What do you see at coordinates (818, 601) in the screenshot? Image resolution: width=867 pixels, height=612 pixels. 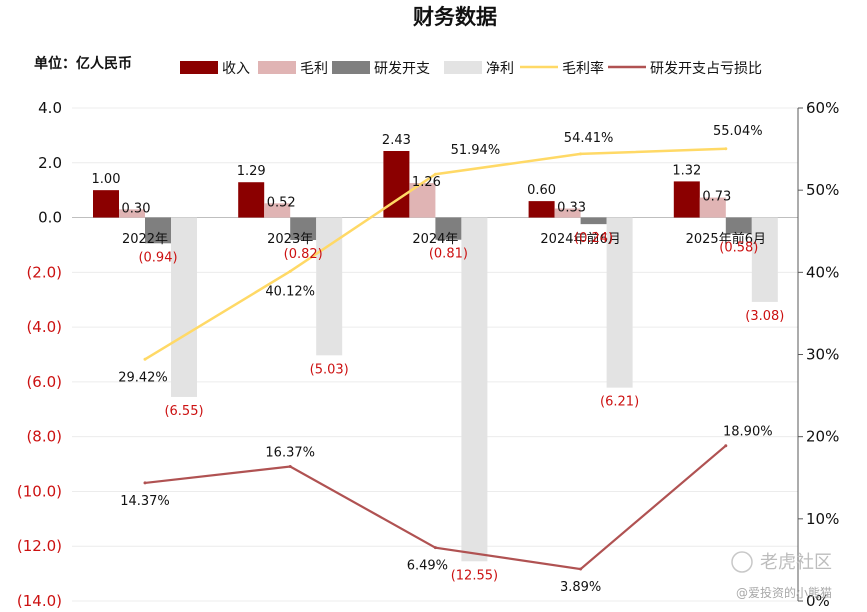 I see `y-right-tick-label: 0%` at bounding box center [818, 601].